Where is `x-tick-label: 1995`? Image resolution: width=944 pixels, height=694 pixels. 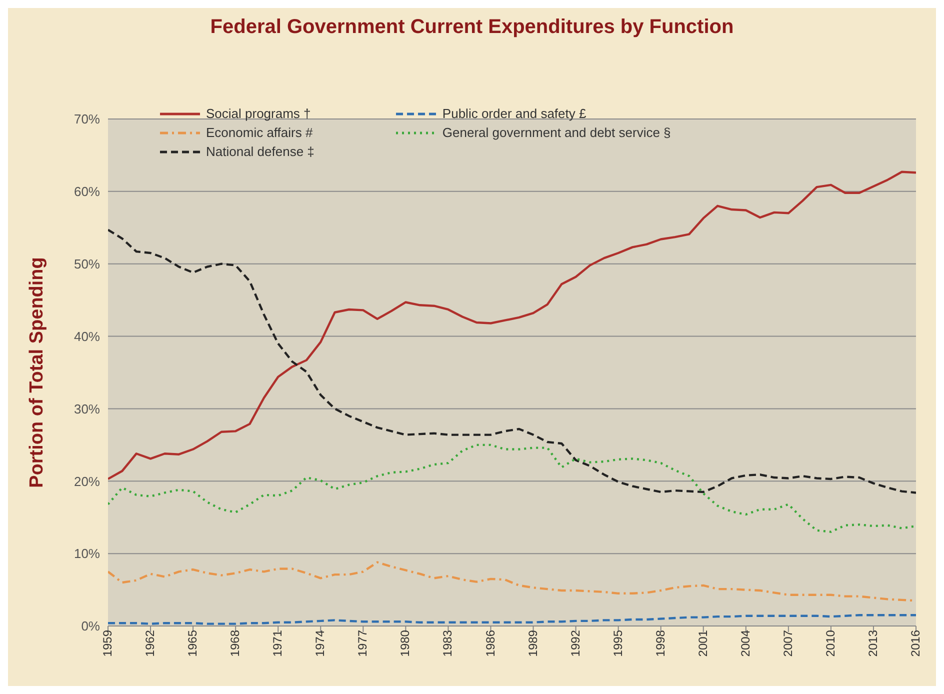
x-tick-label: 1995 is located at coordinates (617, 643).